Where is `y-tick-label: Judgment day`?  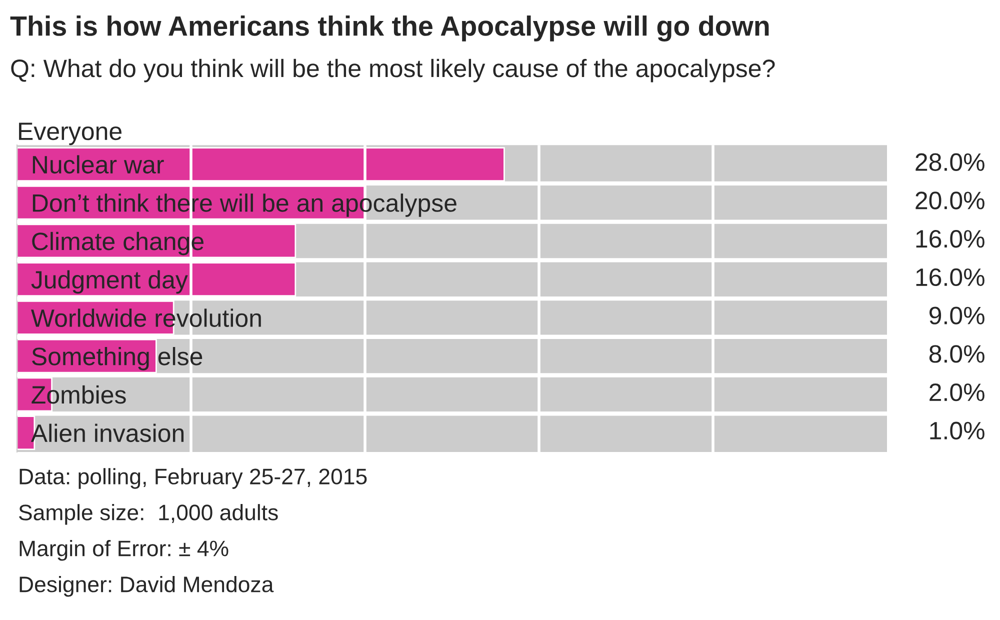 y-tick-label: Judgment day is located at coordinates (109, 282).